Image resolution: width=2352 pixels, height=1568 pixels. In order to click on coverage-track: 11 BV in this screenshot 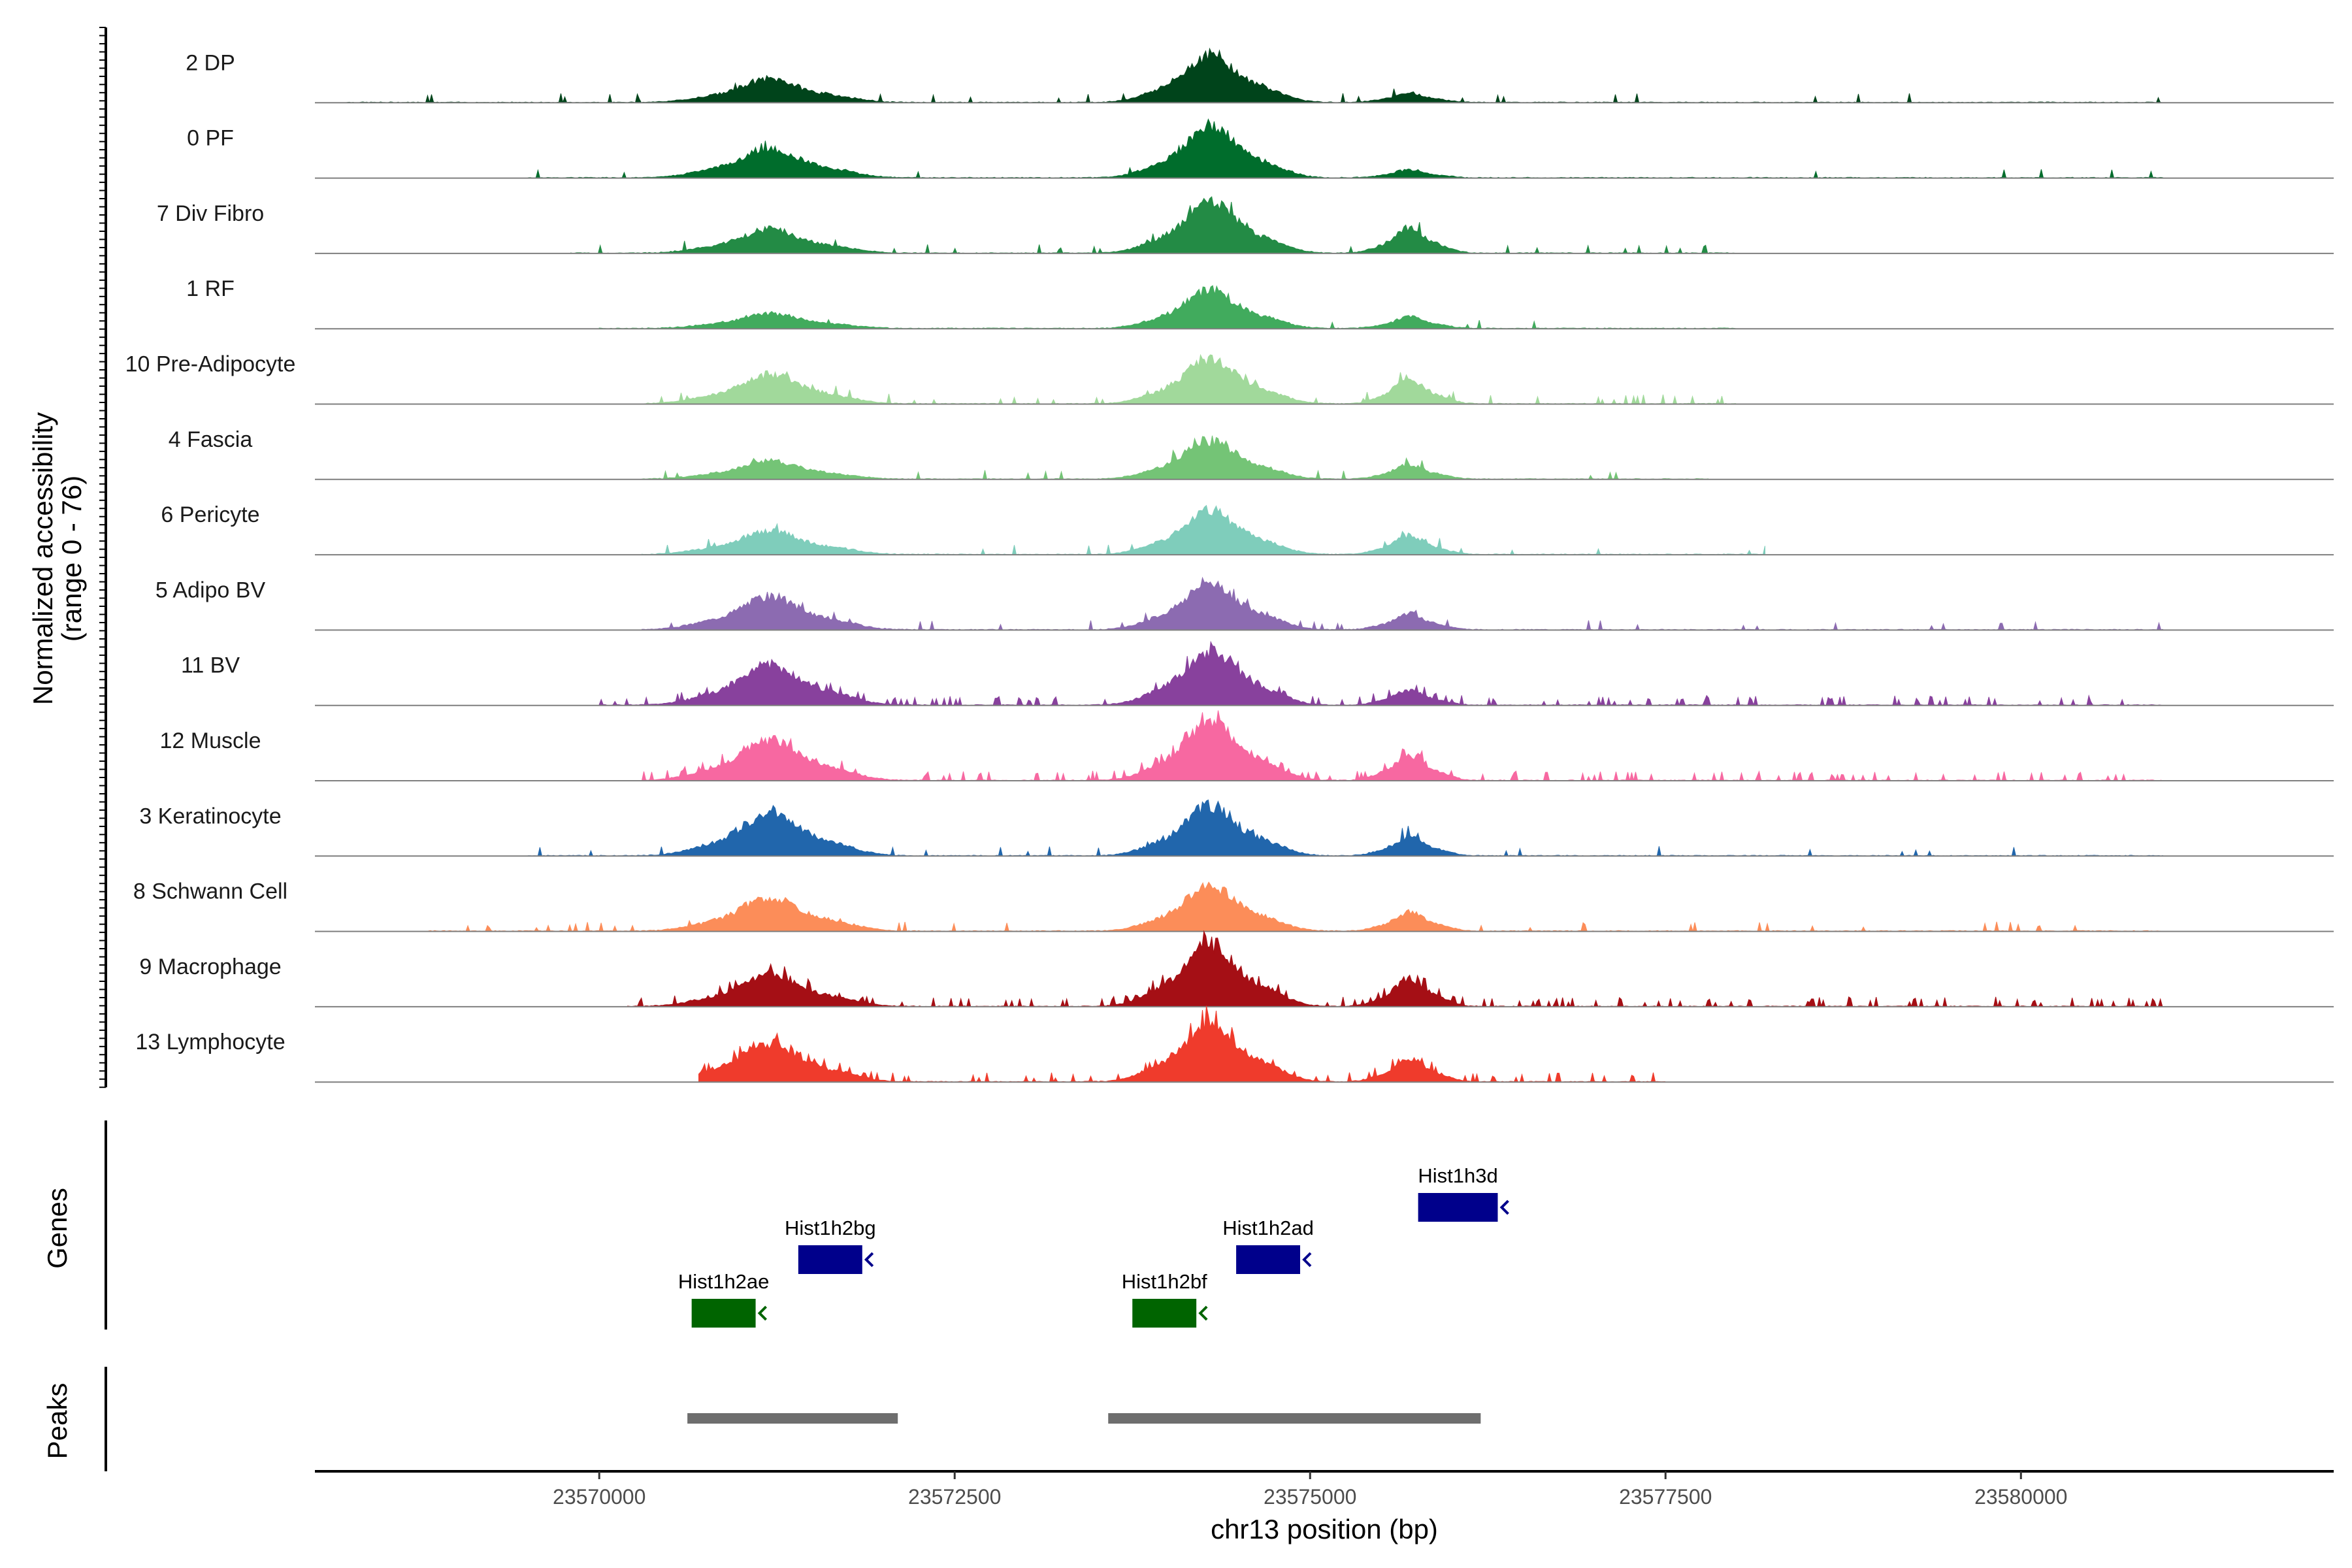, I will do `click(1257, 673)`.